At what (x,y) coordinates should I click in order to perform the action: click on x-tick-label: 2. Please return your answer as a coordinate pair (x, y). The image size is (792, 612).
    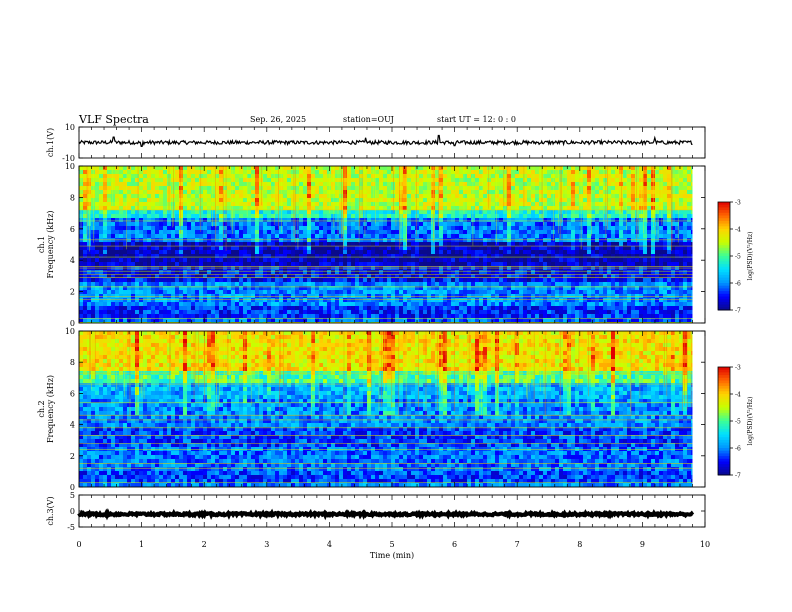
    Looking at the image, I should click on (204, 544).